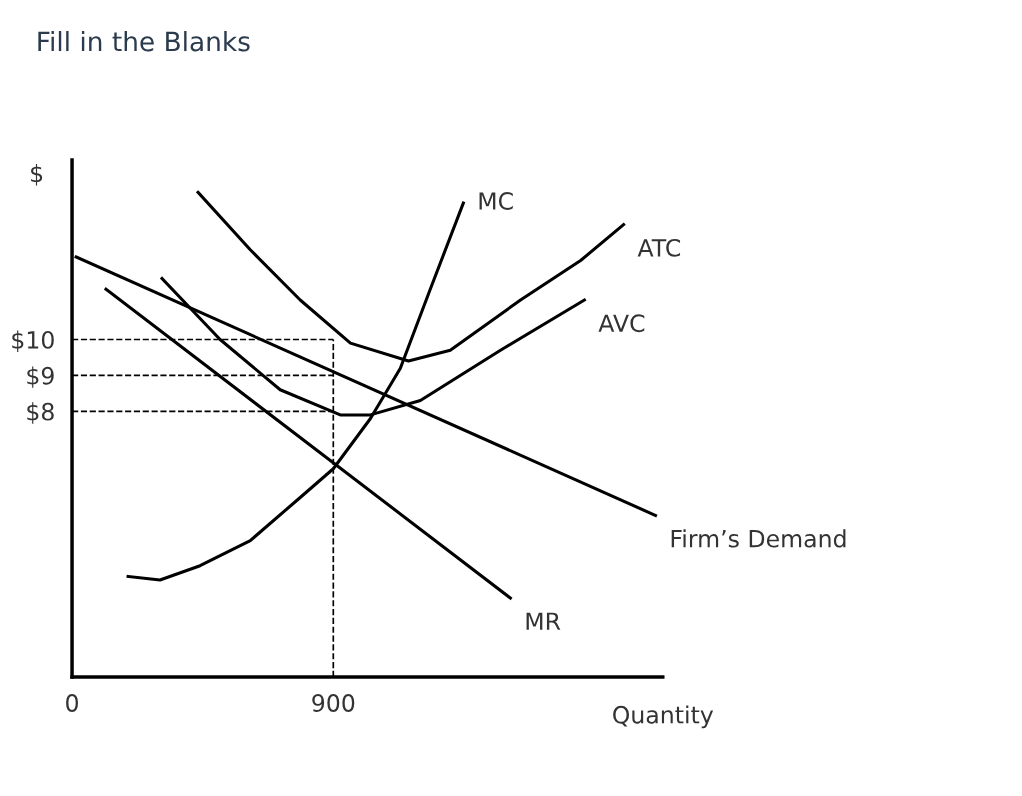  I want to click on y-tick-label: $9, so click(40, 377).